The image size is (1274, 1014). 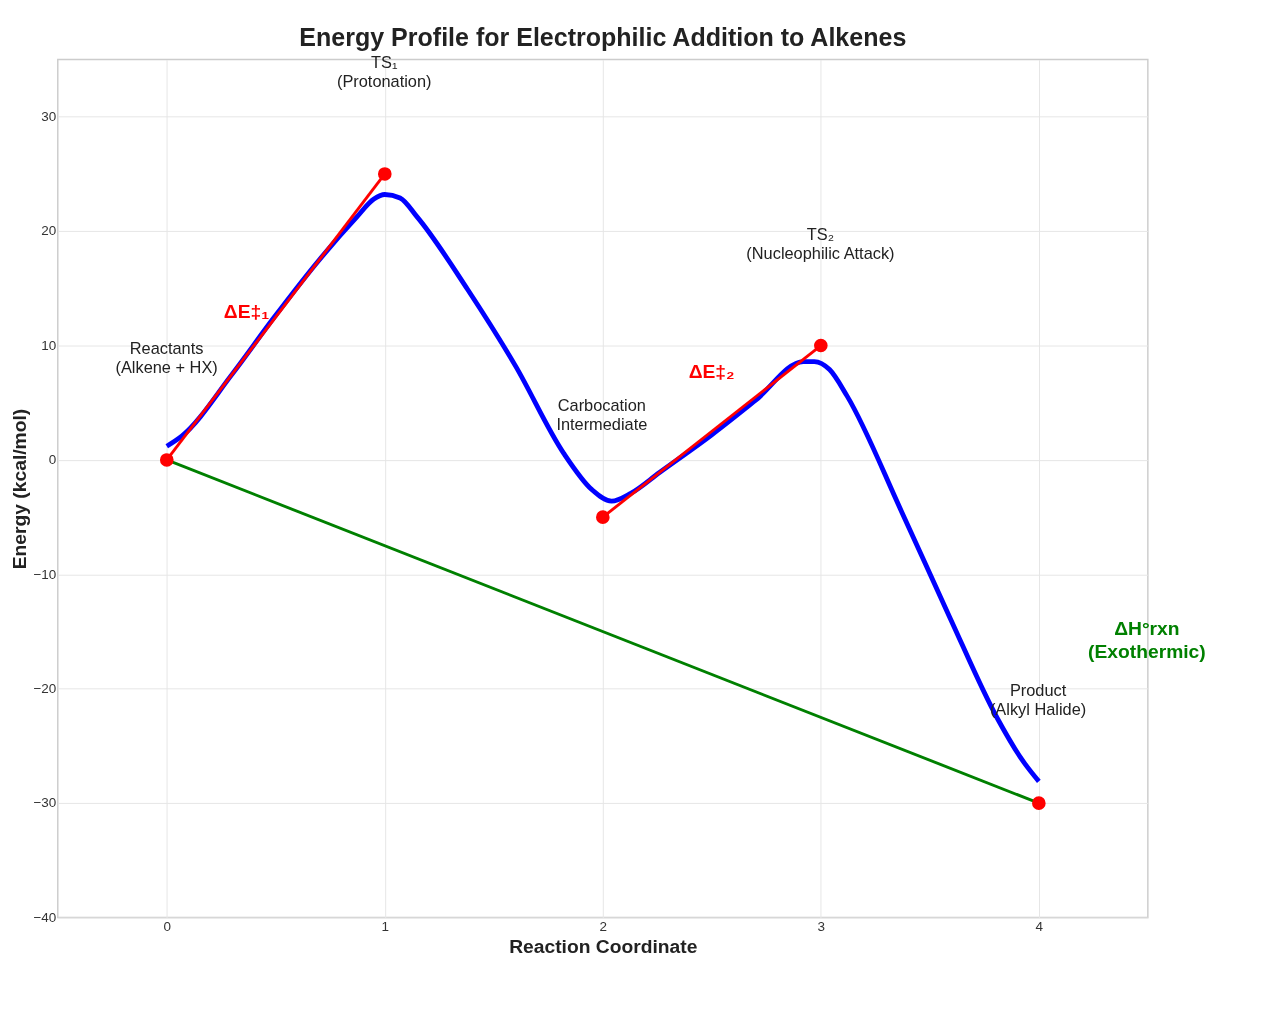 What do you see at coordinates (45, 689) in the screenshot?
I see `y-tick-label: −20` at bounding box center [45, 689].